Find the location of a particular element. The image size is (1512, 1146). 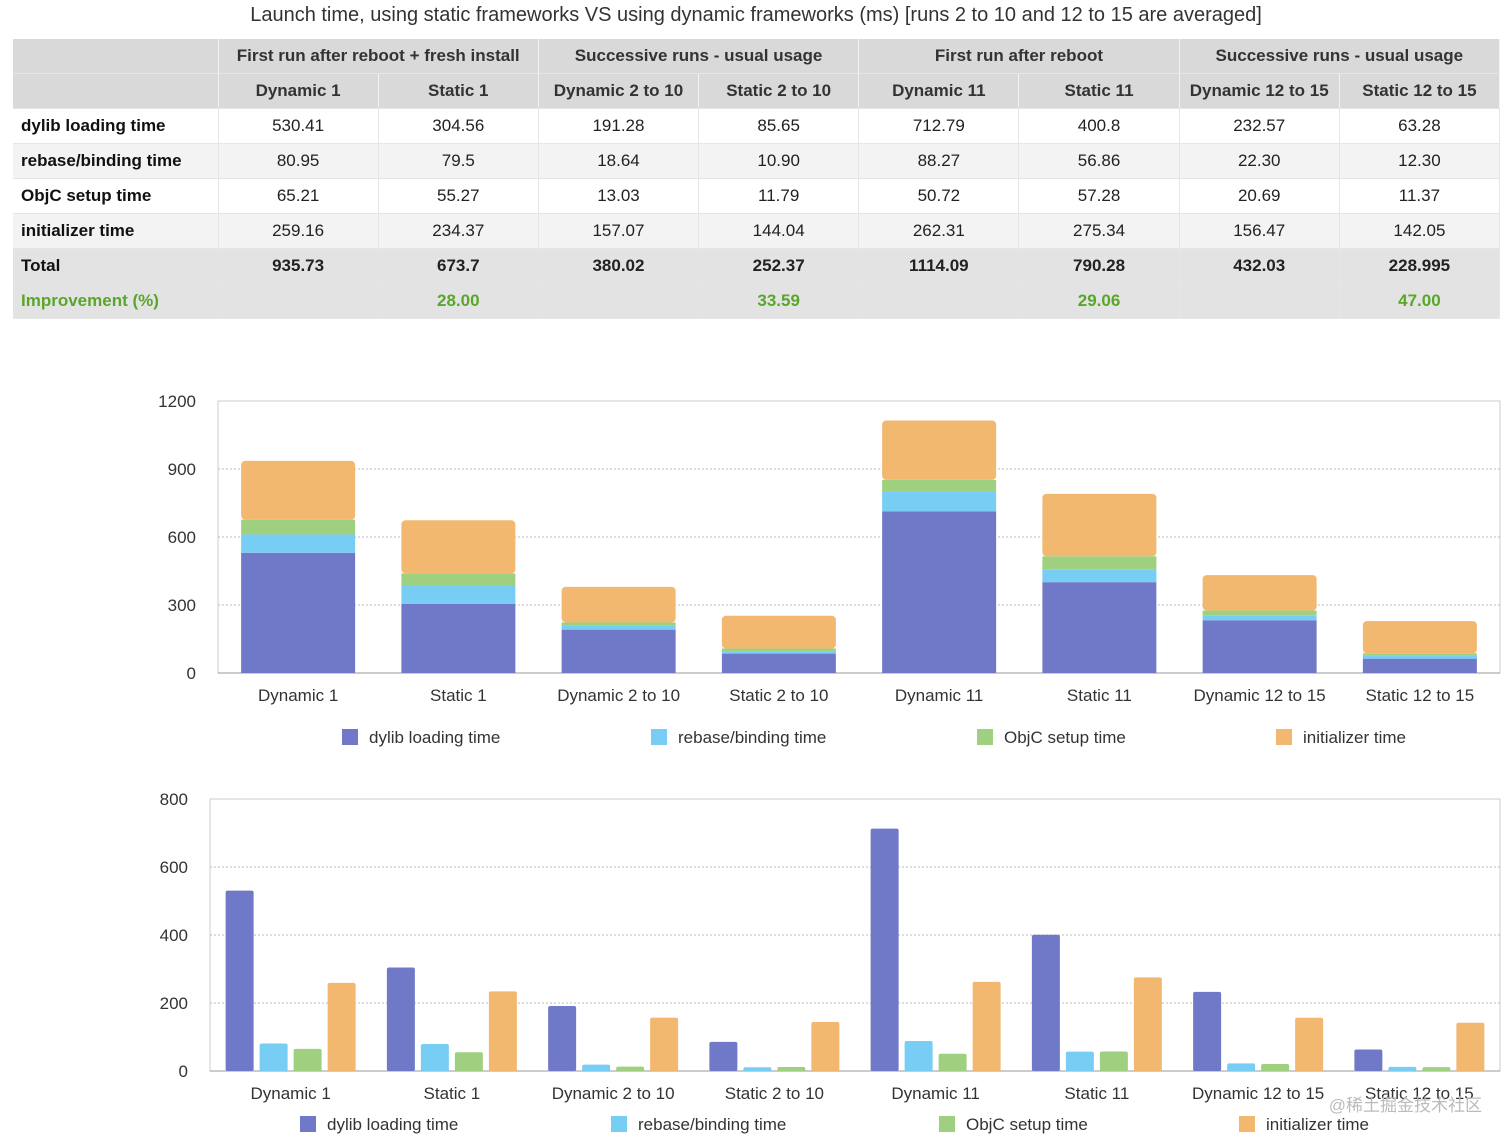

table-cell: 530.41 is located at coordinates (298, 126).